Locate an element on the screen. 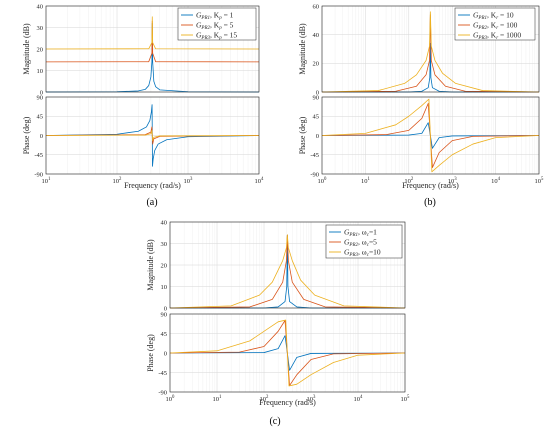 Image resolution: width=550 pixels, height=439 pixels. legend-entry: GPR1, ωc=1 is located at coordinates (360, 233).